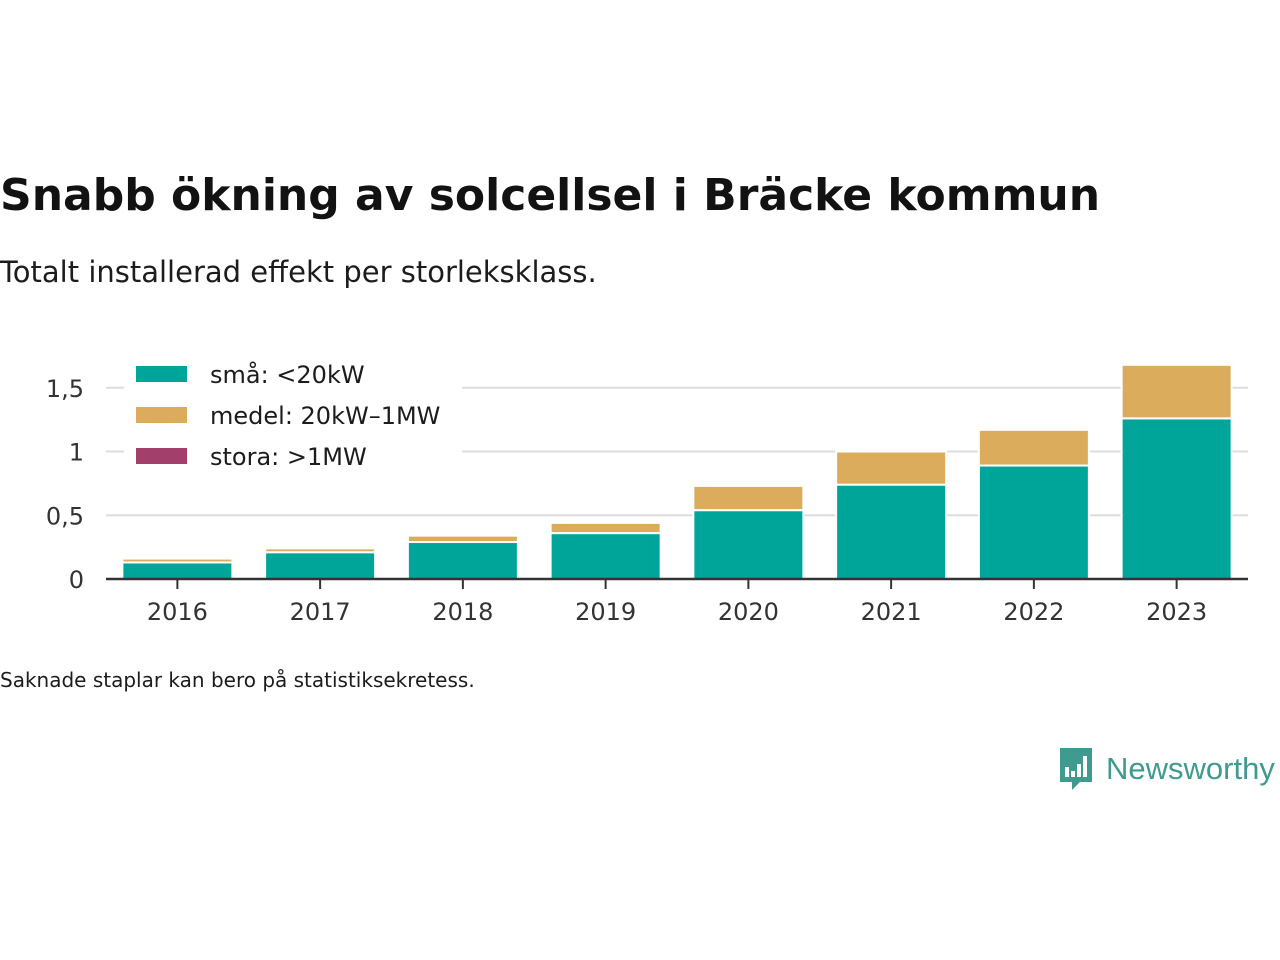  Describe the element at coordinates (325, 416) in the screenshot. I see `legend-label: medel: 20kW–1MW` at that location.